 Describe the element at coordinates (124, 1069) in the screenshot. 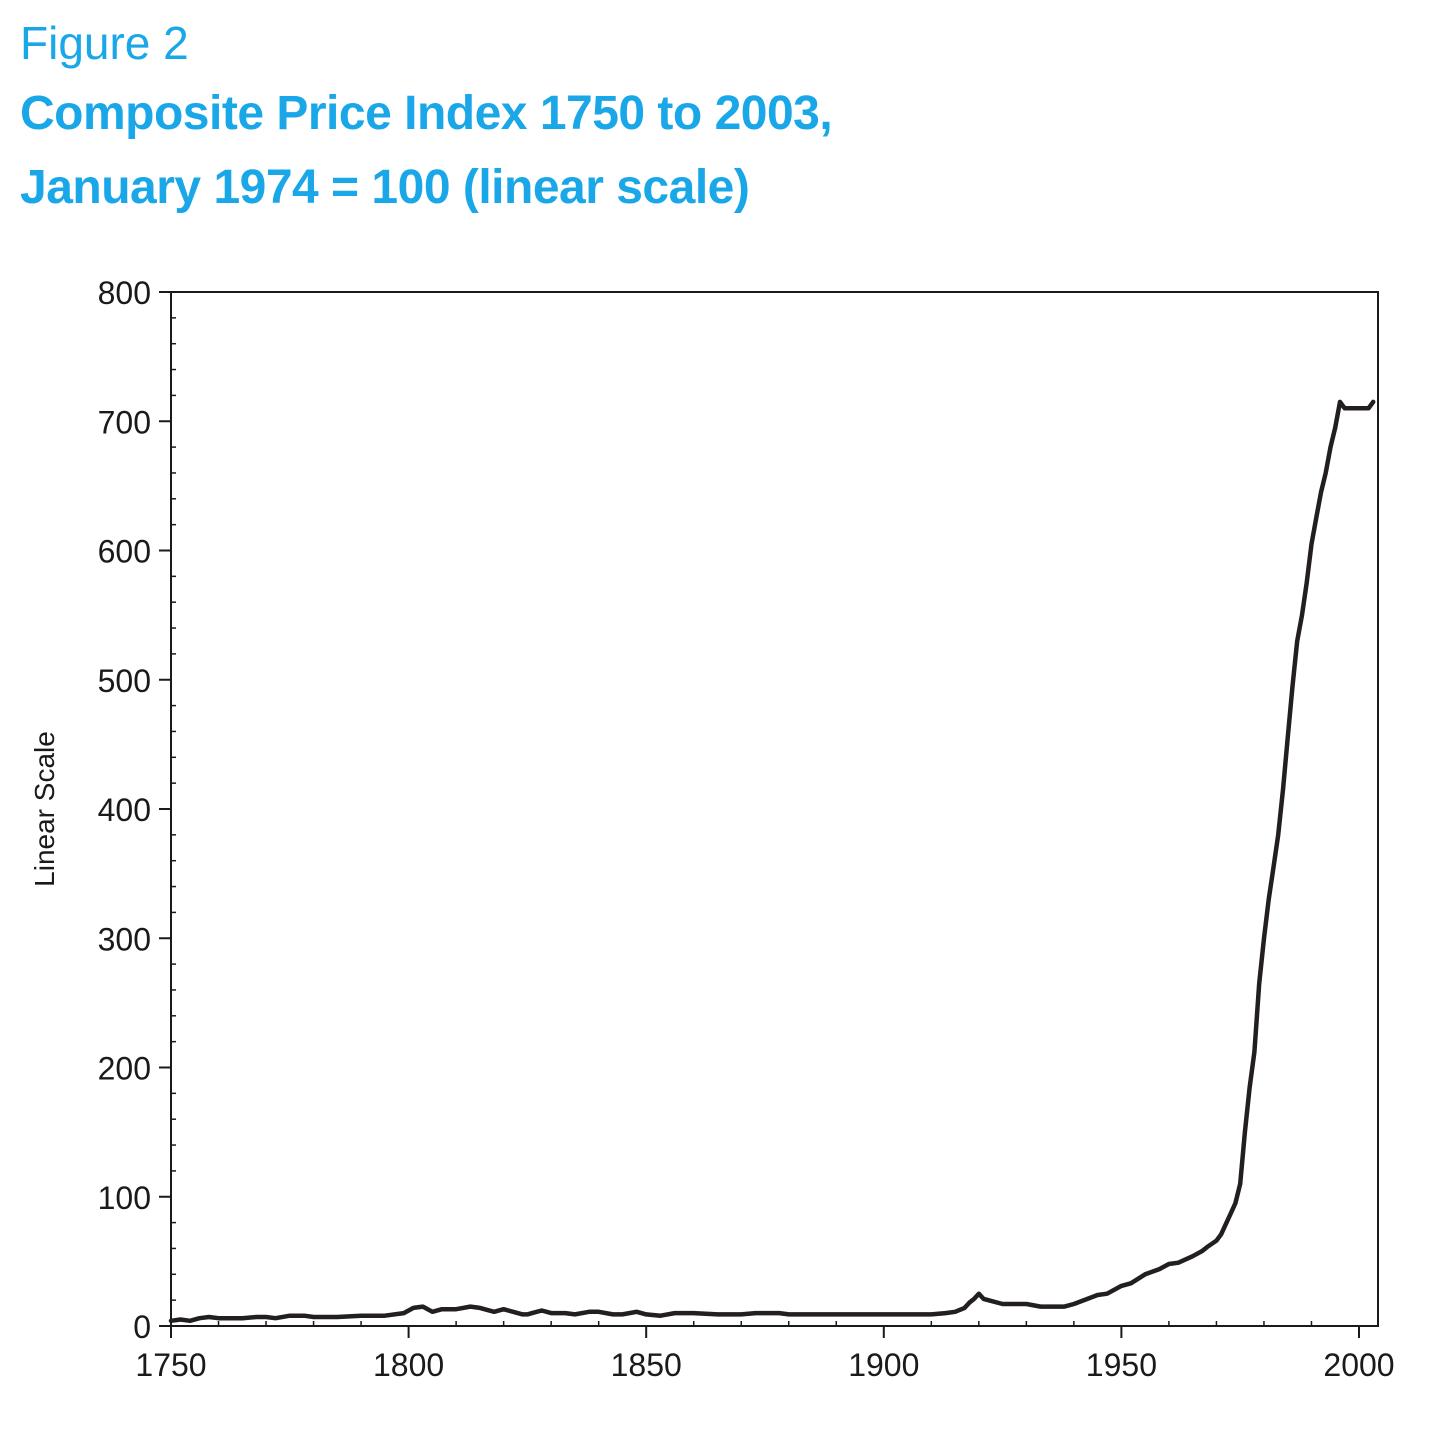

I see `y-tick-label: 200` at that location.